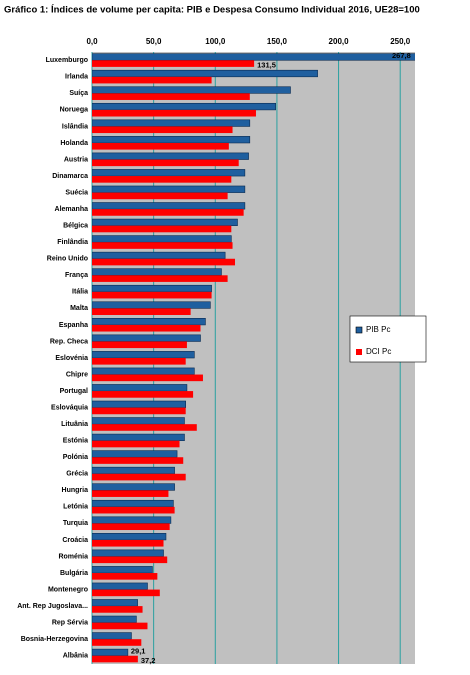  I want to click on y-tick-label: Bosnia-Herzegovina, so click(54, 639).